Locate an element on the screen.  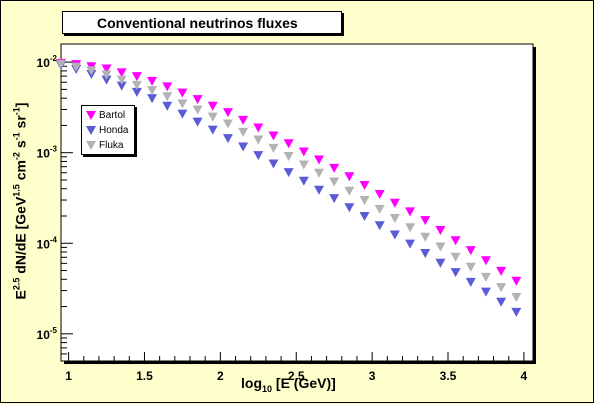
x-tick-label: 2 is located at coordinates (220, 376).